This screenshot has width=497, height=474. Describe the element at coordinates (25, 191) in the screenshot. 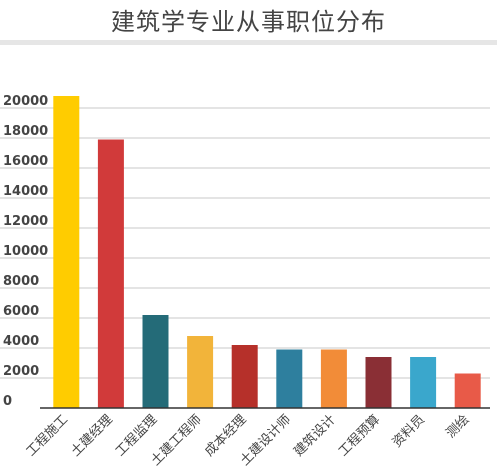

I see `y-tick-label: 14000` at that location.